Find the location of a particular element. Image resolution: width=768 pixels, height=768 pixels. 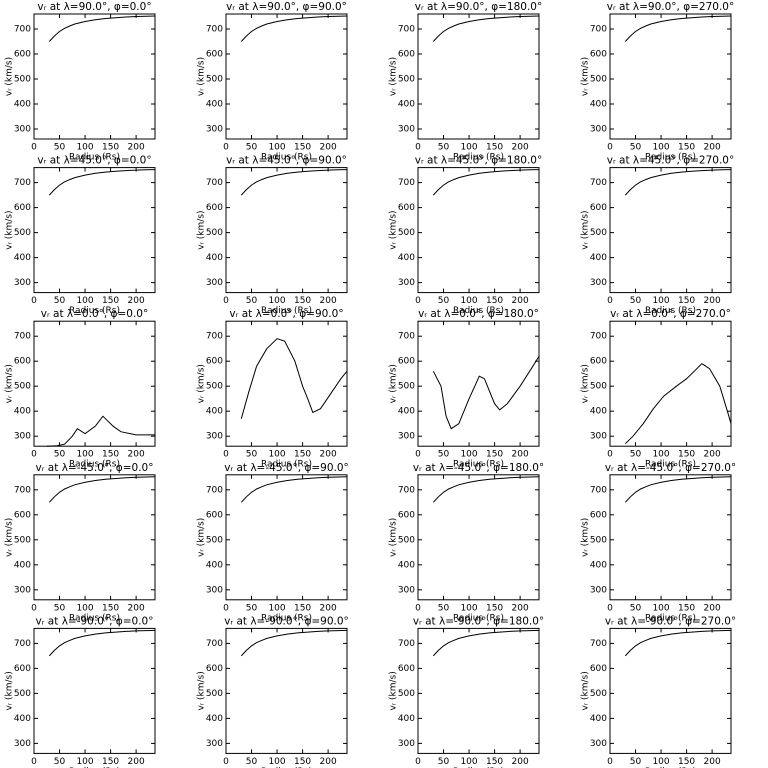

chart-title: vᵣ at λ=-45.0°, φ=90.0° is located at coordinates (286, 468).